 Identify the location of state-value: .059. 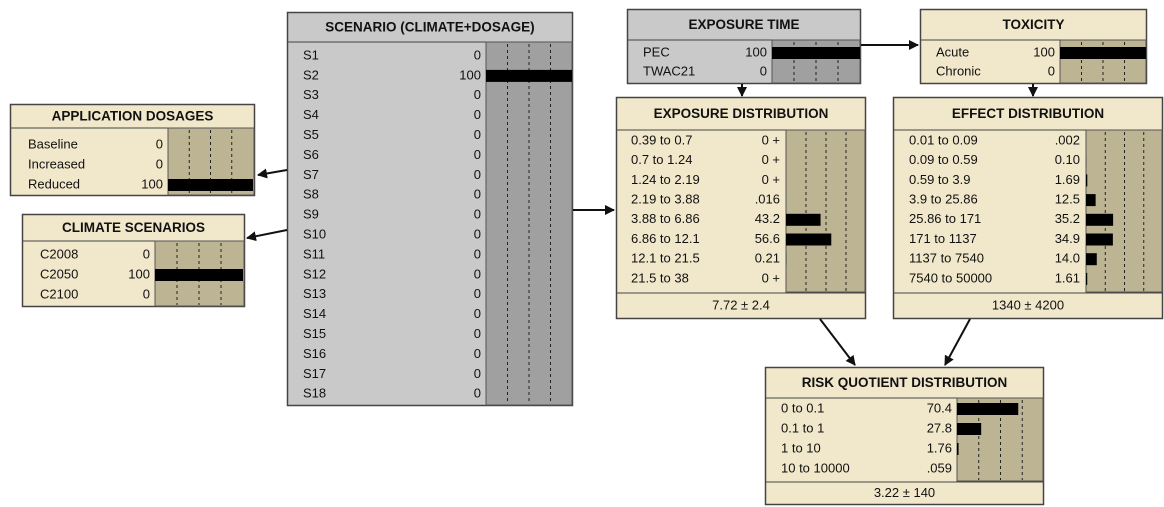
(939, 467).